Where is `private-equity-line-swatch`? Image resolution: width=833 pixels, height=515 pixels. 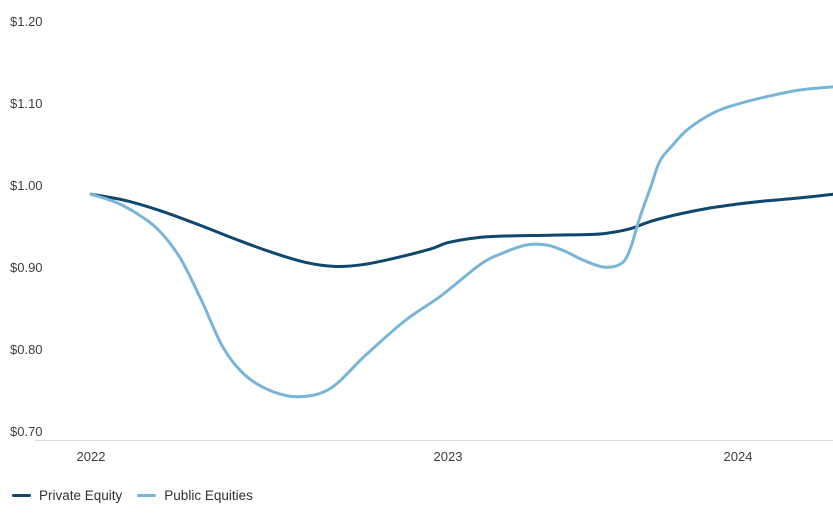
private-equity-line-swatch is located at coordinates (21, 495).